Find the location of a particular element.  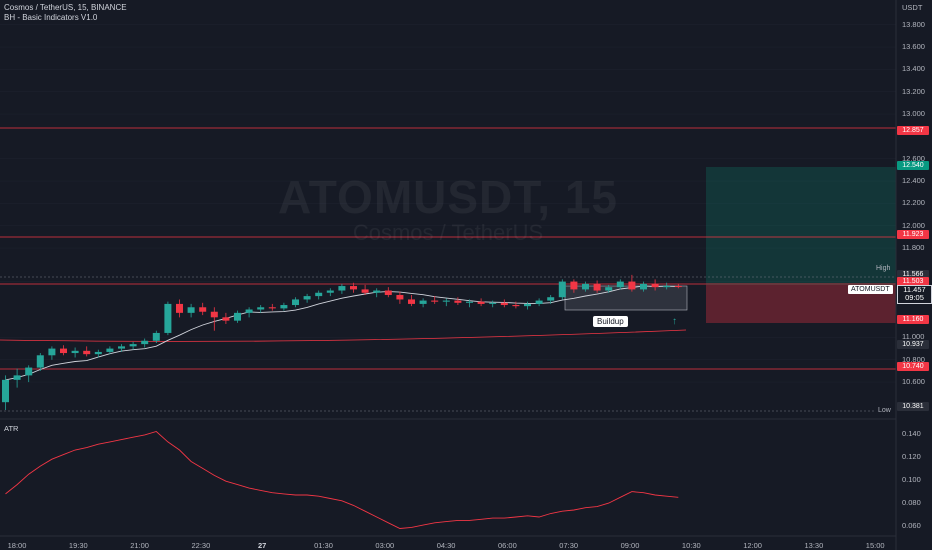

watermark-symbol: ATOMUSDT, 15 is located at coordinates (448, 197).